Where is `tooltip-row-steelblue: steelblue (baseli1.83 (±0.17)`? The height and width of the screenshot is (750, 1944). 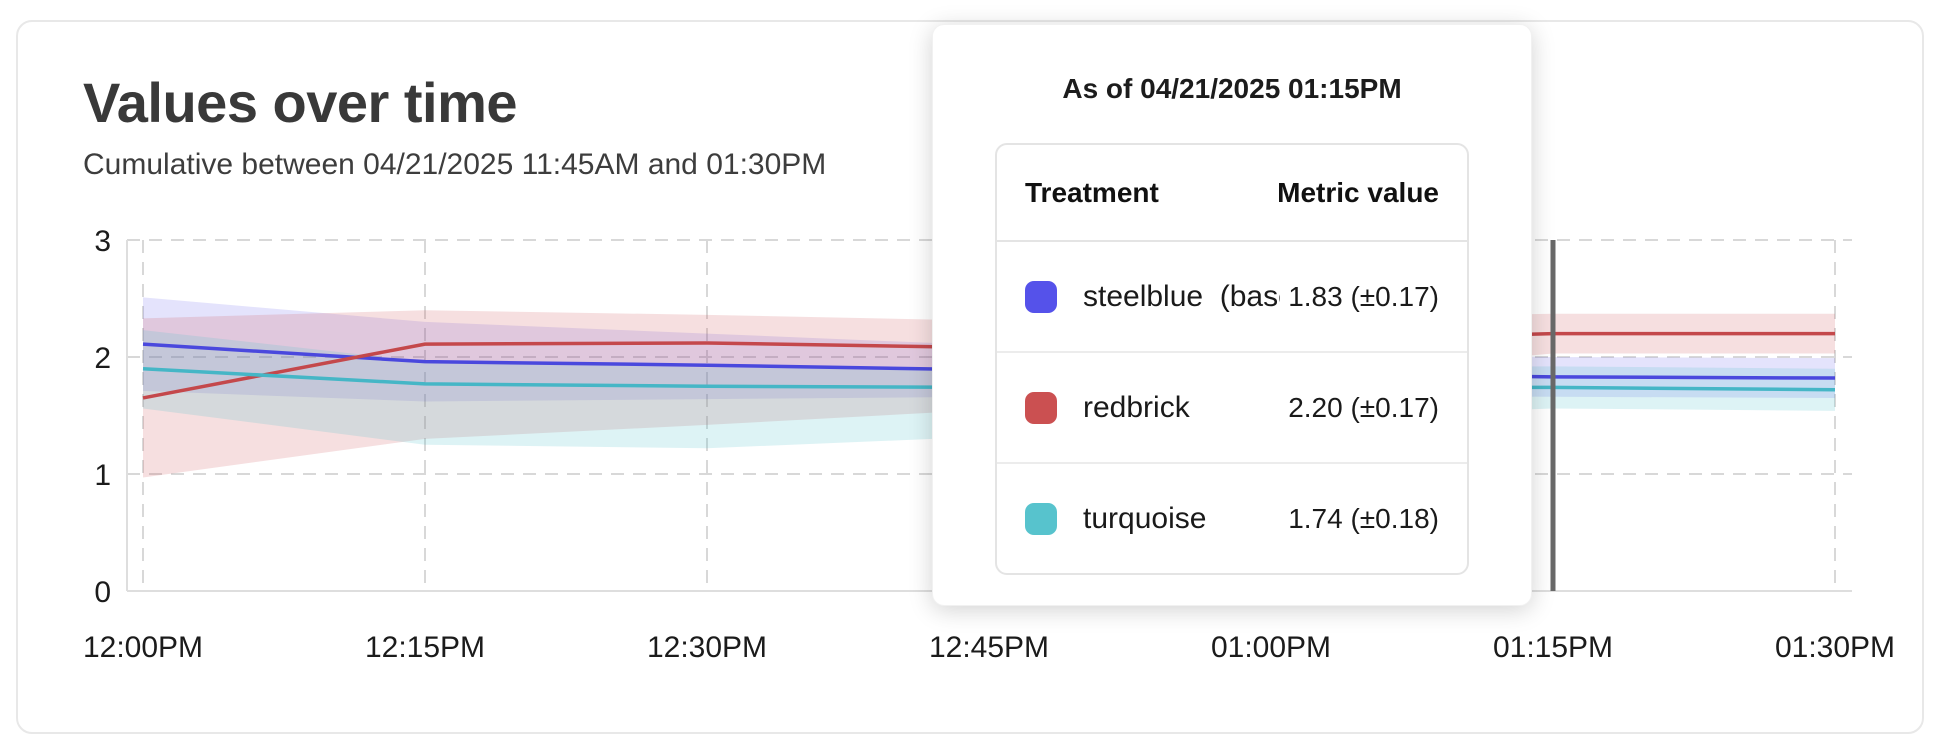 tooltip-row-steelblue: steelblue (baseli1.83 (±0.17) is located at coordinates (1232, 297).